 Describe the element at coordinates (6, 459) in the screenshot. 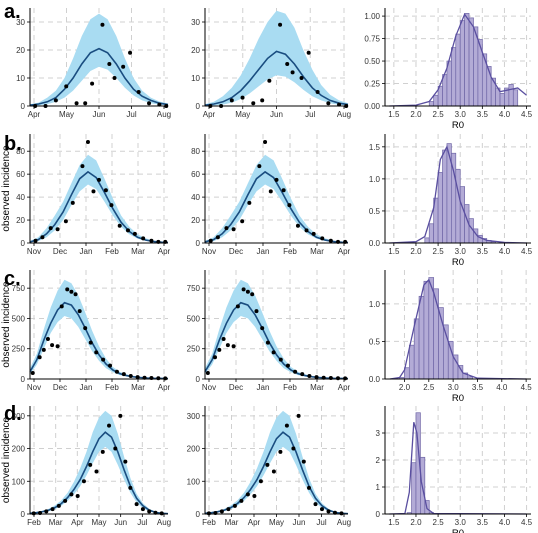

I see `y-axis-title: observed incidence` at that location.